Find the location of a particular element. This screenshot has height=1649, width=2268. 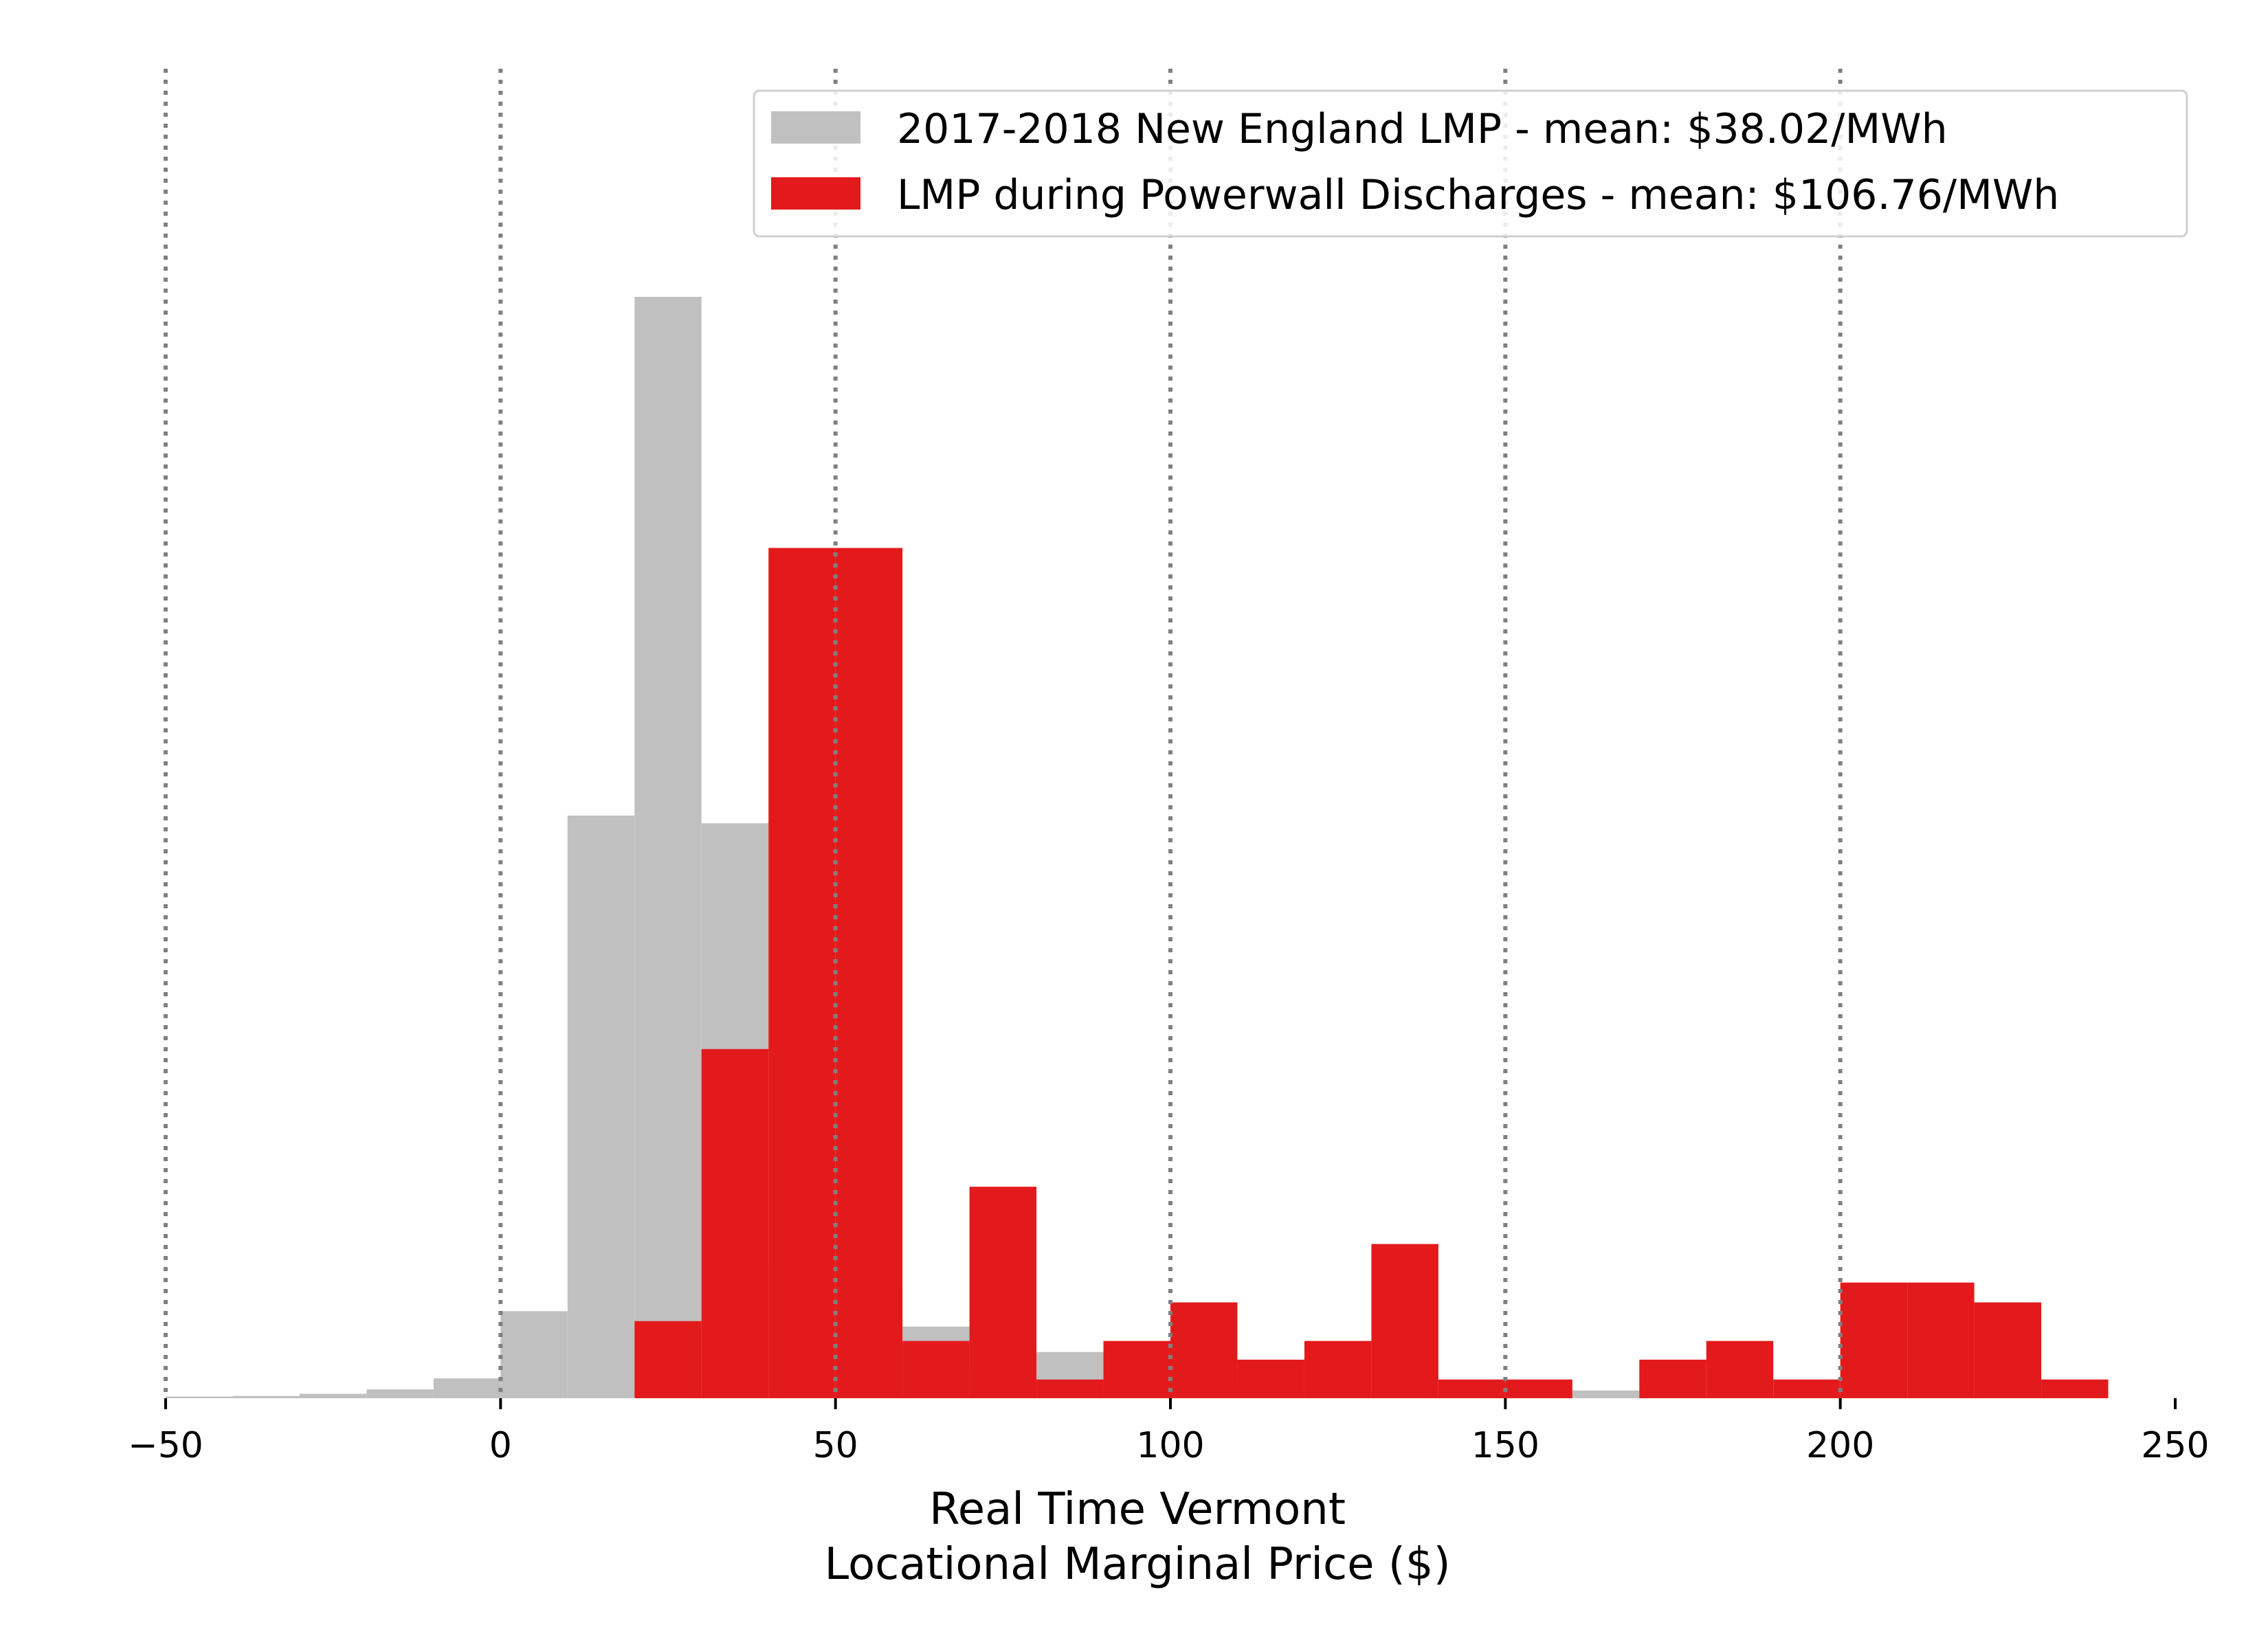

x-axis-title-line-1: Real Time Vermont is located at coordinates (1137, 1509).